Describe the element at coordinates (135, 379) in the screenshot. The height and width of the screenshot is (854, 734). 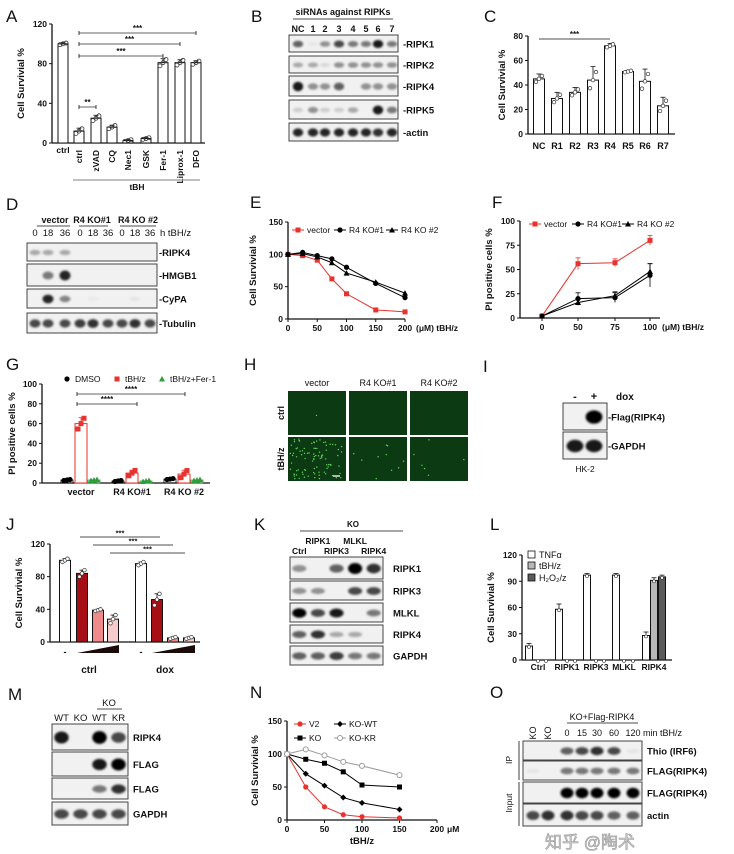
I see `legend-label: tBH/z` at that location.